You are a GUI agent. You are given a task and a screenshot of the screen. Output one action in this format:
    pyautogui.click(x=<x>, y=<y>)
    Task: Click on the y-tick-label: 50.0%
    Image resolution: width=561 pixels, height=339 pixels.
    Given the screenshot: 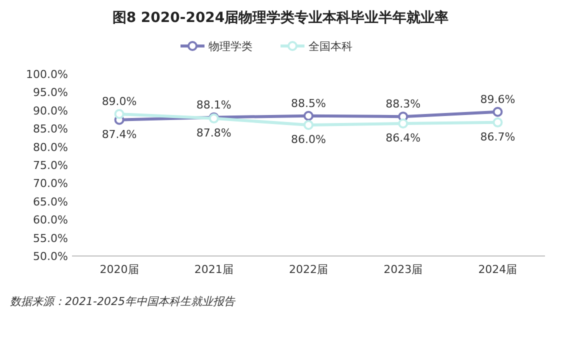 What is the action you would take?
    pyautogui.click(x=50, y=256)
    